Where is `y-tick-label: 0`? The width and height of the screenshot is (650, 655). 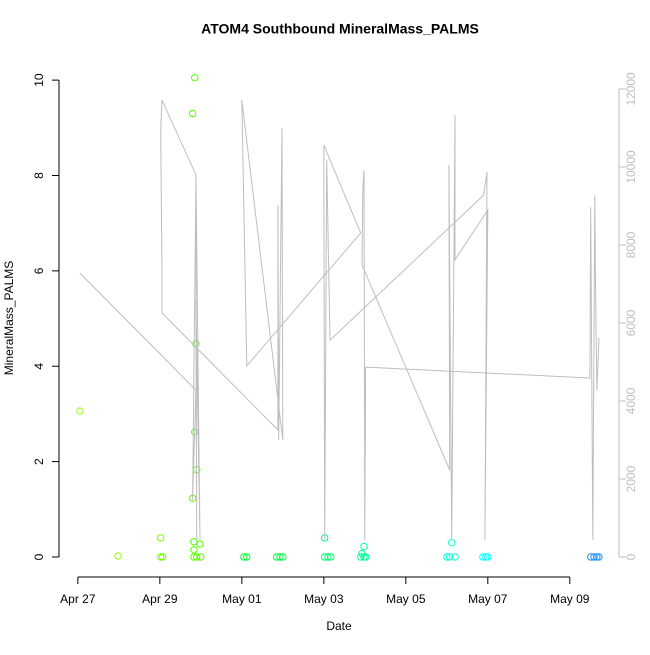
y-tick-label: 0 is located at coordinates (39, 556).